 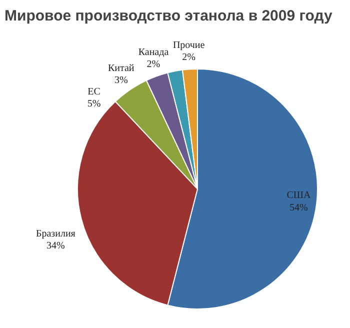 I want to click on slice-label: Прочие, so click(x=189, y=46).